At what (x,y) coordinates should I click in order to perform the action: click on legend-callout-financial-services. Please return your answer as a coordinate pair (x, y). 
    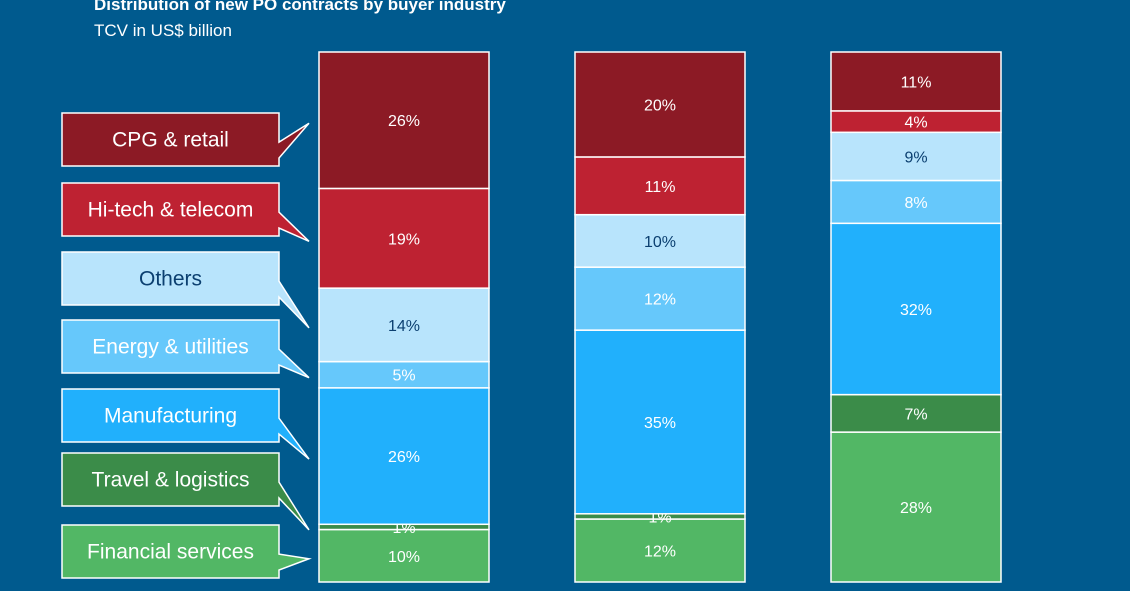
    Looking at the image, I should click on (186, 551).